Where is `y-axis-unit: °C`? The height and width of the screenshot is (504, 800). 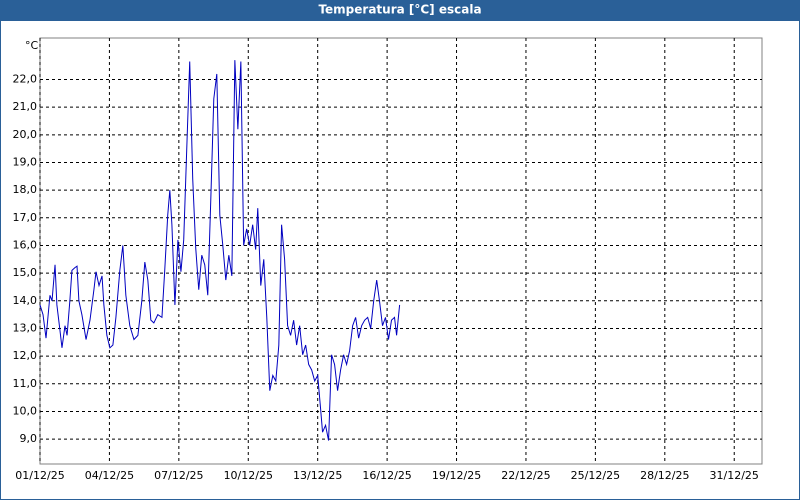
y-axis-unit: °C is located at coordinates (32, 45).